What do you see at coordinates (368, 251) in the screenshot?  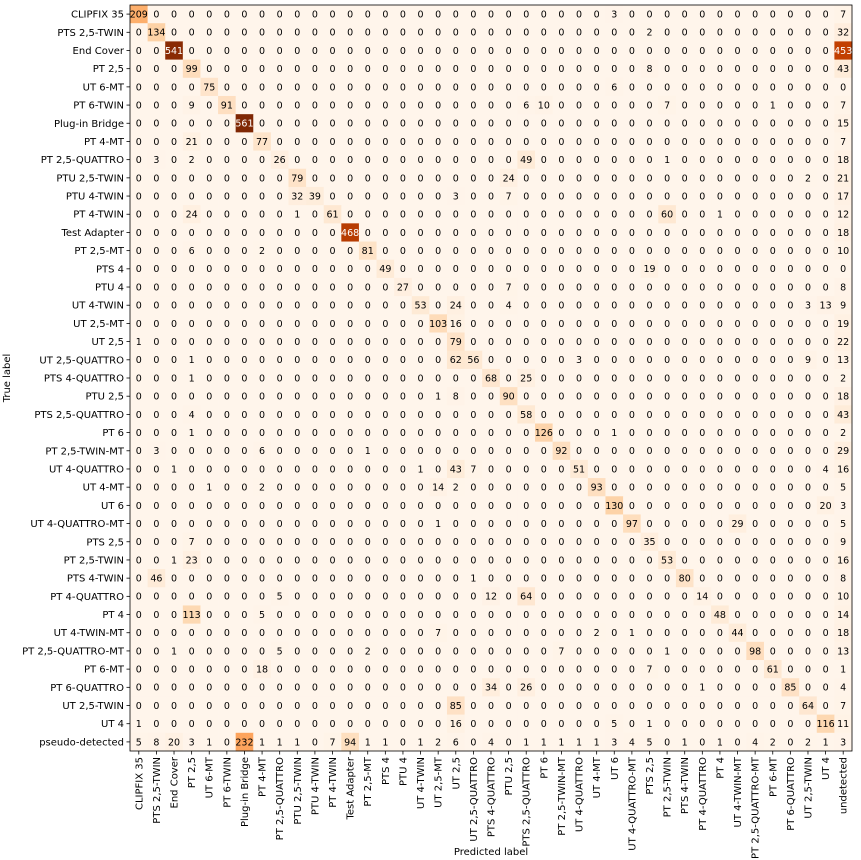 I see `cell-value-label: 81` at bounding box center [368, 251].